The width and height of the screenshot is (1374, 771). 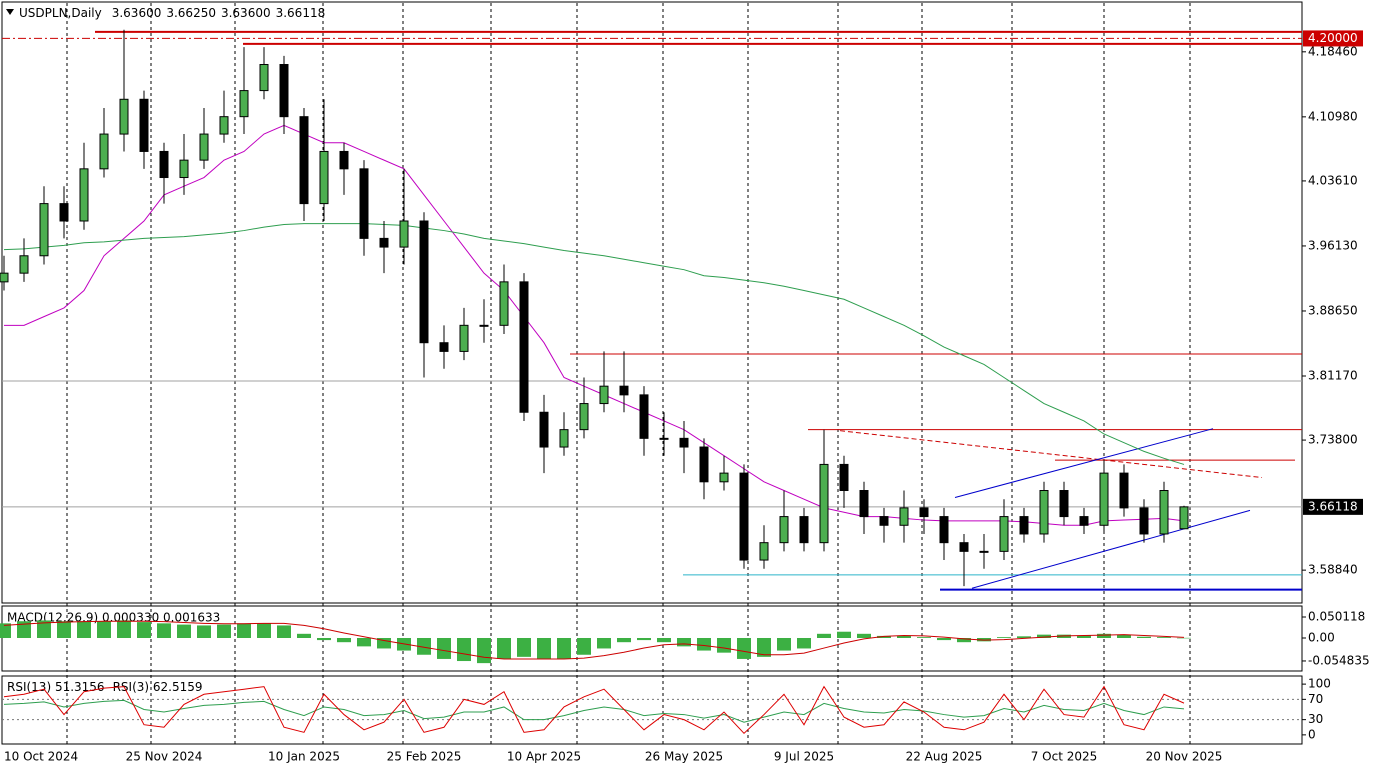 I want to click on x-tick-label: 10 Apr 2025, so click(x=544, y=757).